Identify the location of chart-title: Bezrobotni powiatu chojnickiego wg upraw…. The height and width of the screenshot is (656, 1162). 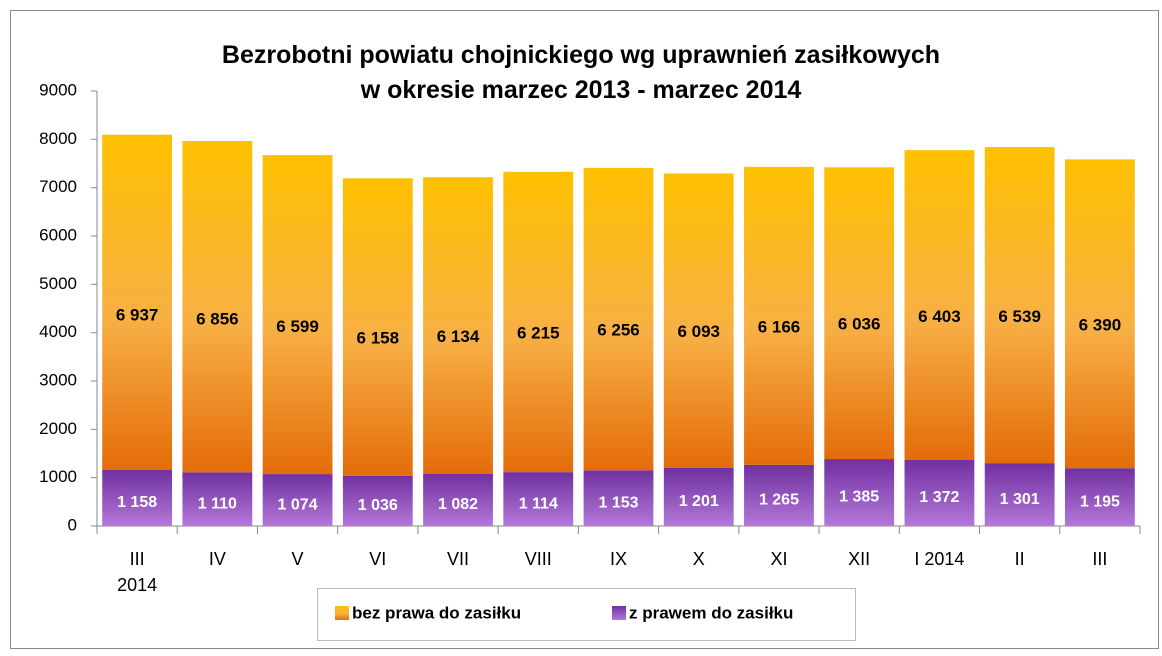
(581, 72).